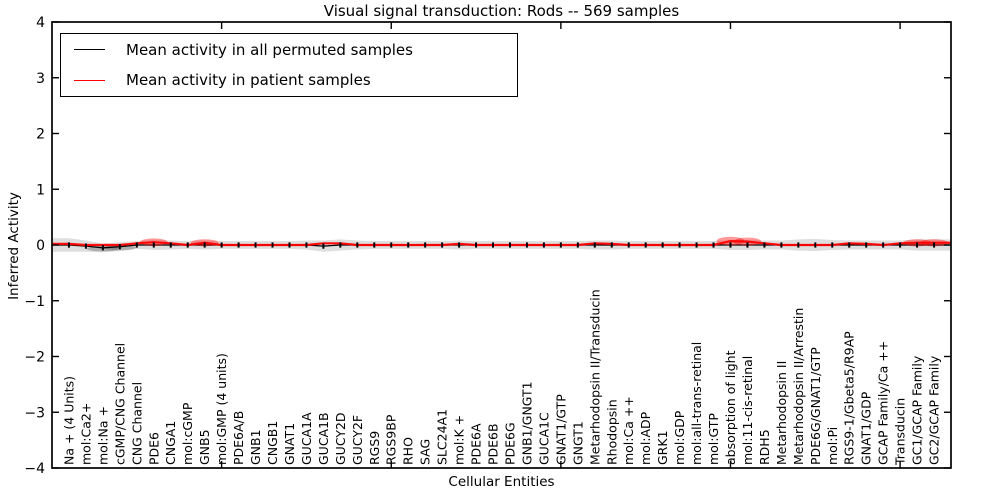  What do you see at coordinates (781, 413) in the screenshot?
I see `x-tick-label: Metarhodopsin II` at bounding box center [781, 413].